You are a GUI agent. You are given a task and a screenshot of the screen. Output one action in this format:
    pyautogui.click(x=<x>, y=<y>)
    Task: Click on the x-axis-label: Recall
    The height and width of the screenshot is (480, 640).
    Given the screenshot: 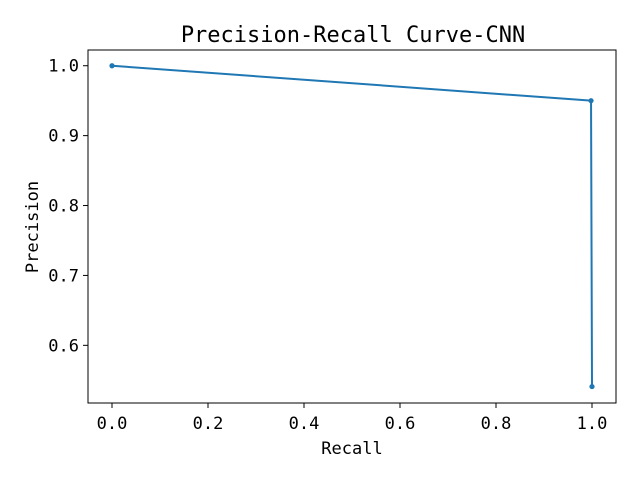 What is the action you would take?
    pyautogui.click(x=351, y=449)
    